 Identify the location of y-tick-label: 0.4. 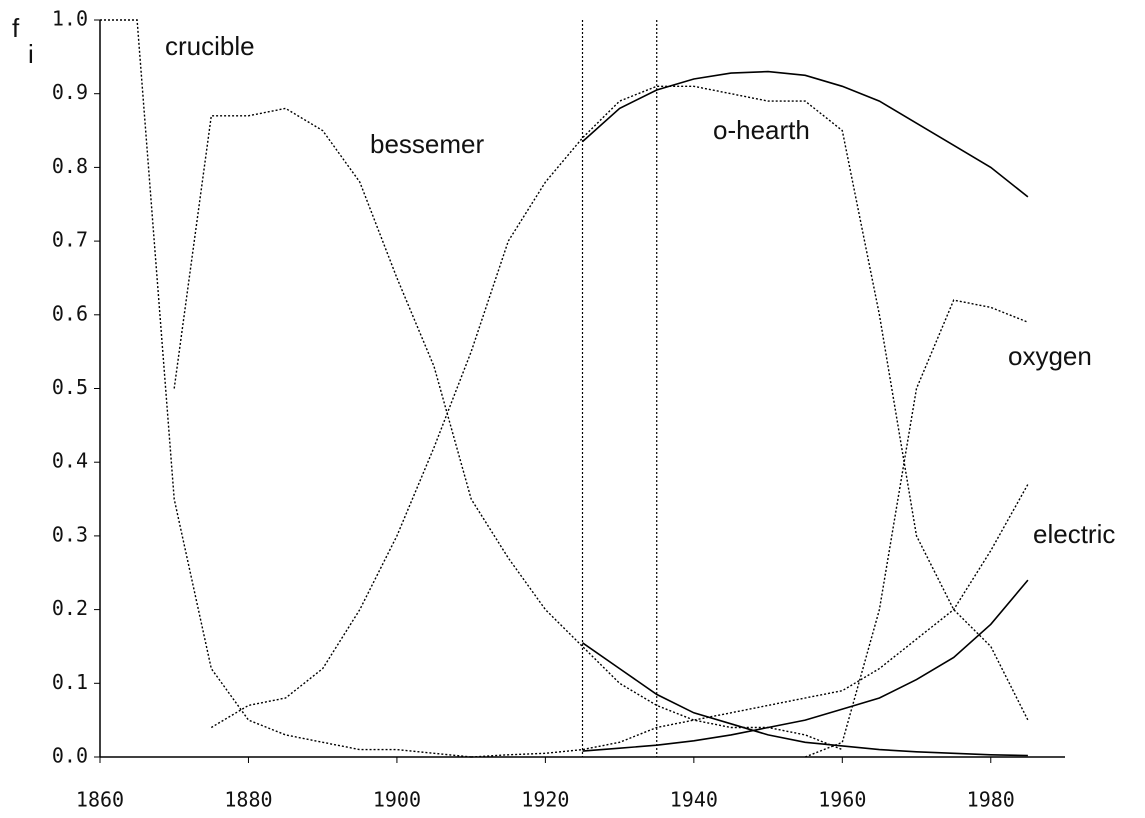
(70, 461).